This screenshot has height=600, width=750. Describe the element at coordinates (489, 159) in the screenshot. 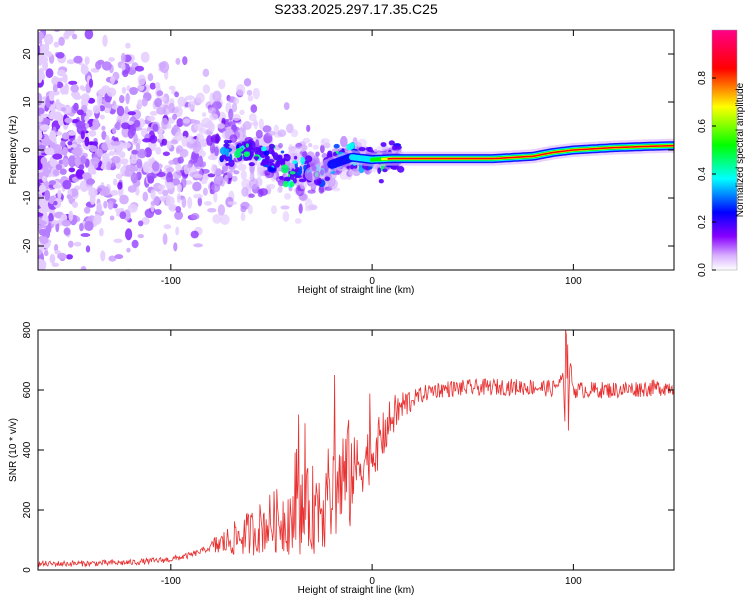

I see `spectrogram-signal-trace` at that location.